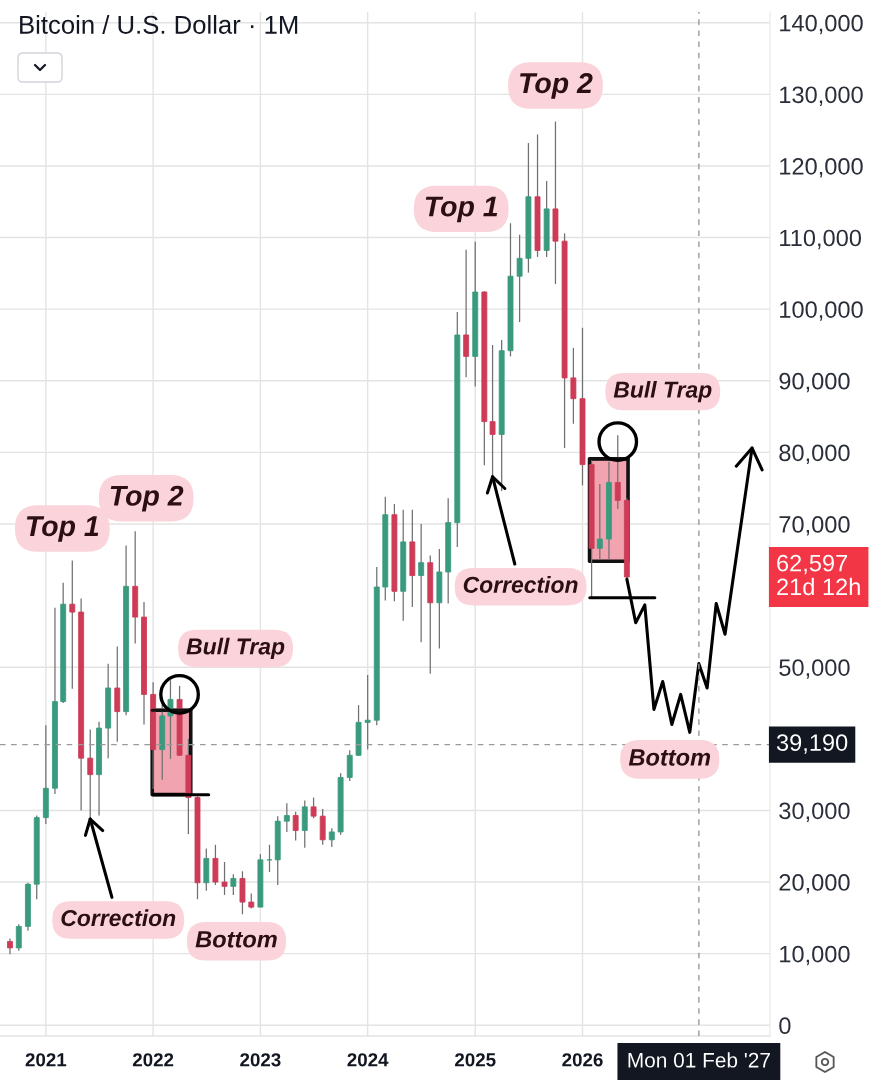 This screenshot has height=1080, width=885. I want to click on y-tick-label: 30,000, so click(814, 812).